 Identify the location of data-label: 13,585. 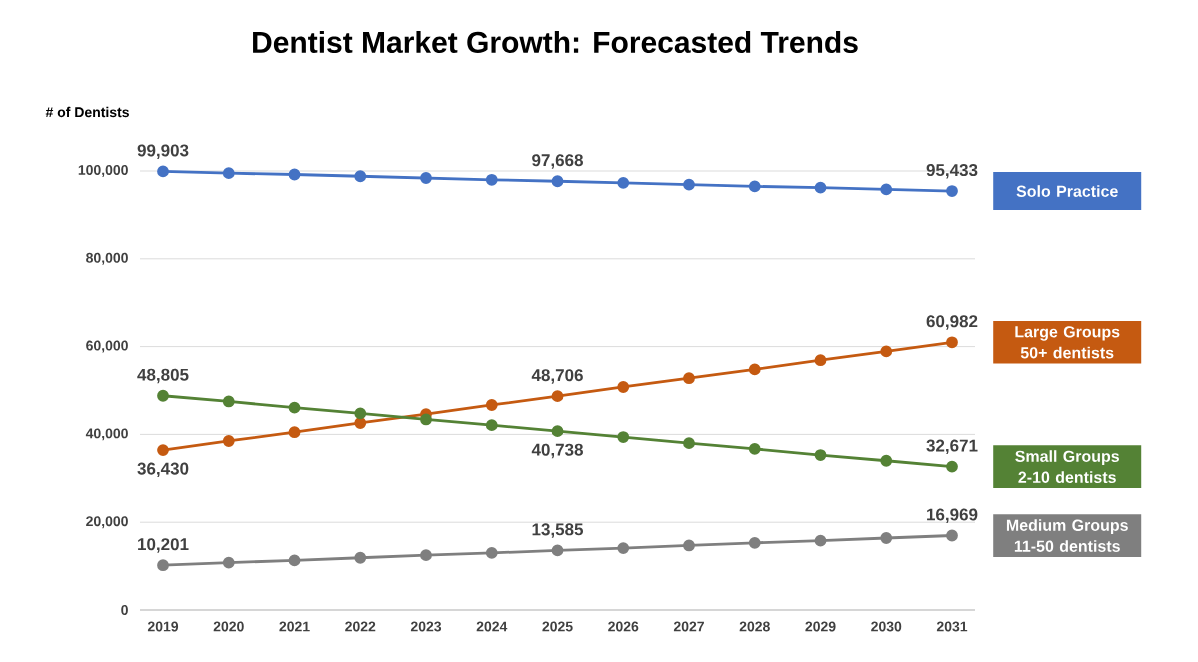
(558, 530).